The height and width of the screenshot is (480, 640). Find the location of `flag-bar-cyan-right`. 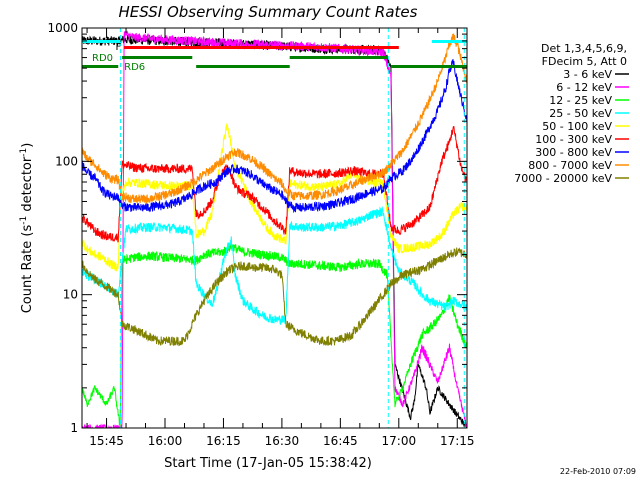

flag-bar-cyan-right is located at coordinates (449, 41).